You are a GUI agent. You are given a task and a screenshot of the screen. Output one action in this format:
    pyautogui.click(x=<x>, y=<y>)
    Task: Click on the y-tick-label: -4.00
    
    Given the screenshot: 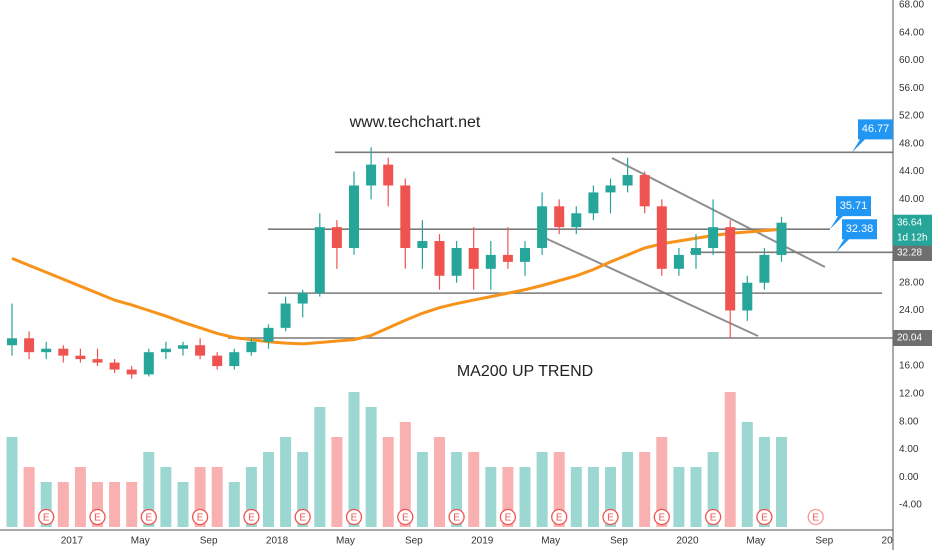 What is the action you would take?
    pyautogui.click(x=910, y=505)
    